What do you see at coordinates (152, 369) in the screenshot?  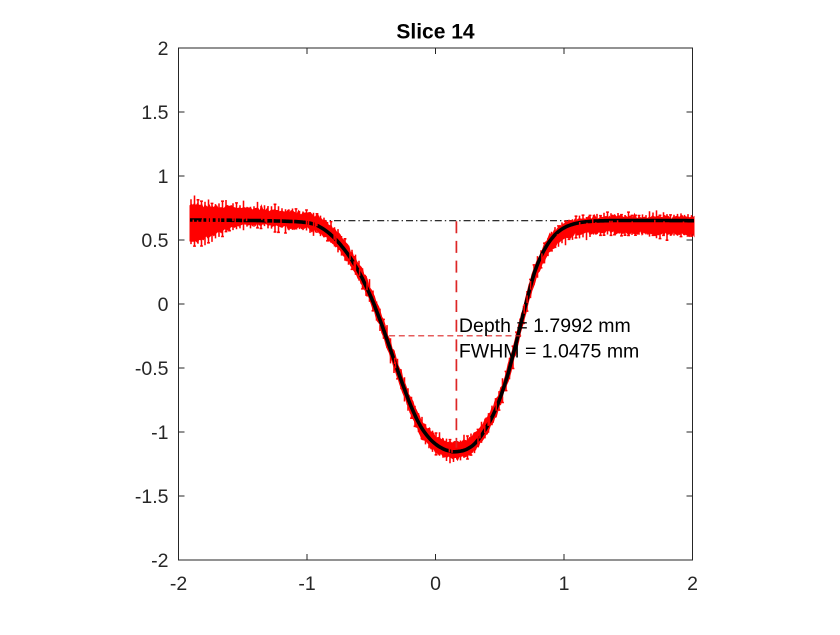 I see `svg-text: -0.5` at bounding box center [152, 369].